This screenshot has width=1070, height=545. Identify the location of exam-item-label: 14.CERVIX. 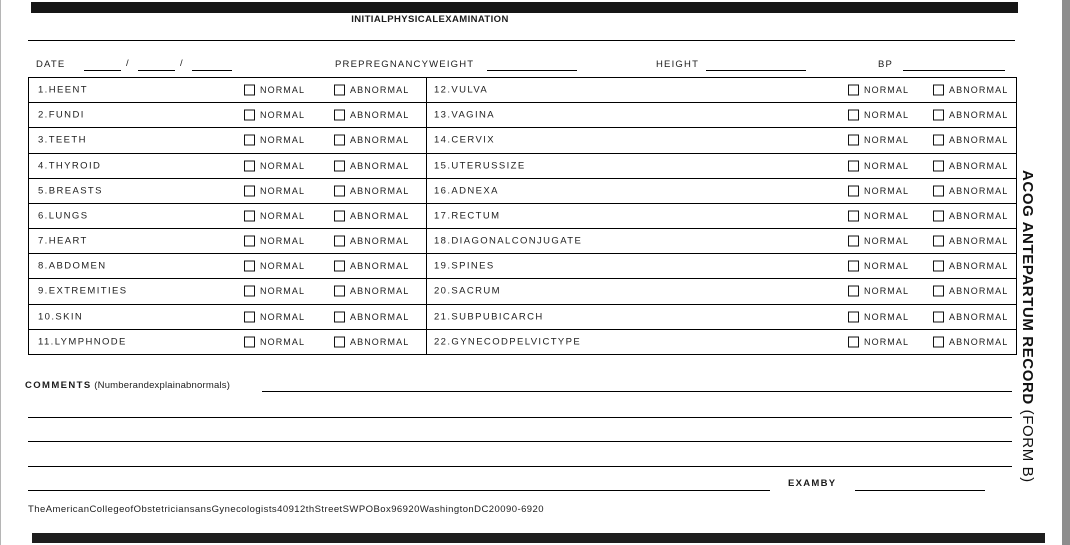
(465, 140).